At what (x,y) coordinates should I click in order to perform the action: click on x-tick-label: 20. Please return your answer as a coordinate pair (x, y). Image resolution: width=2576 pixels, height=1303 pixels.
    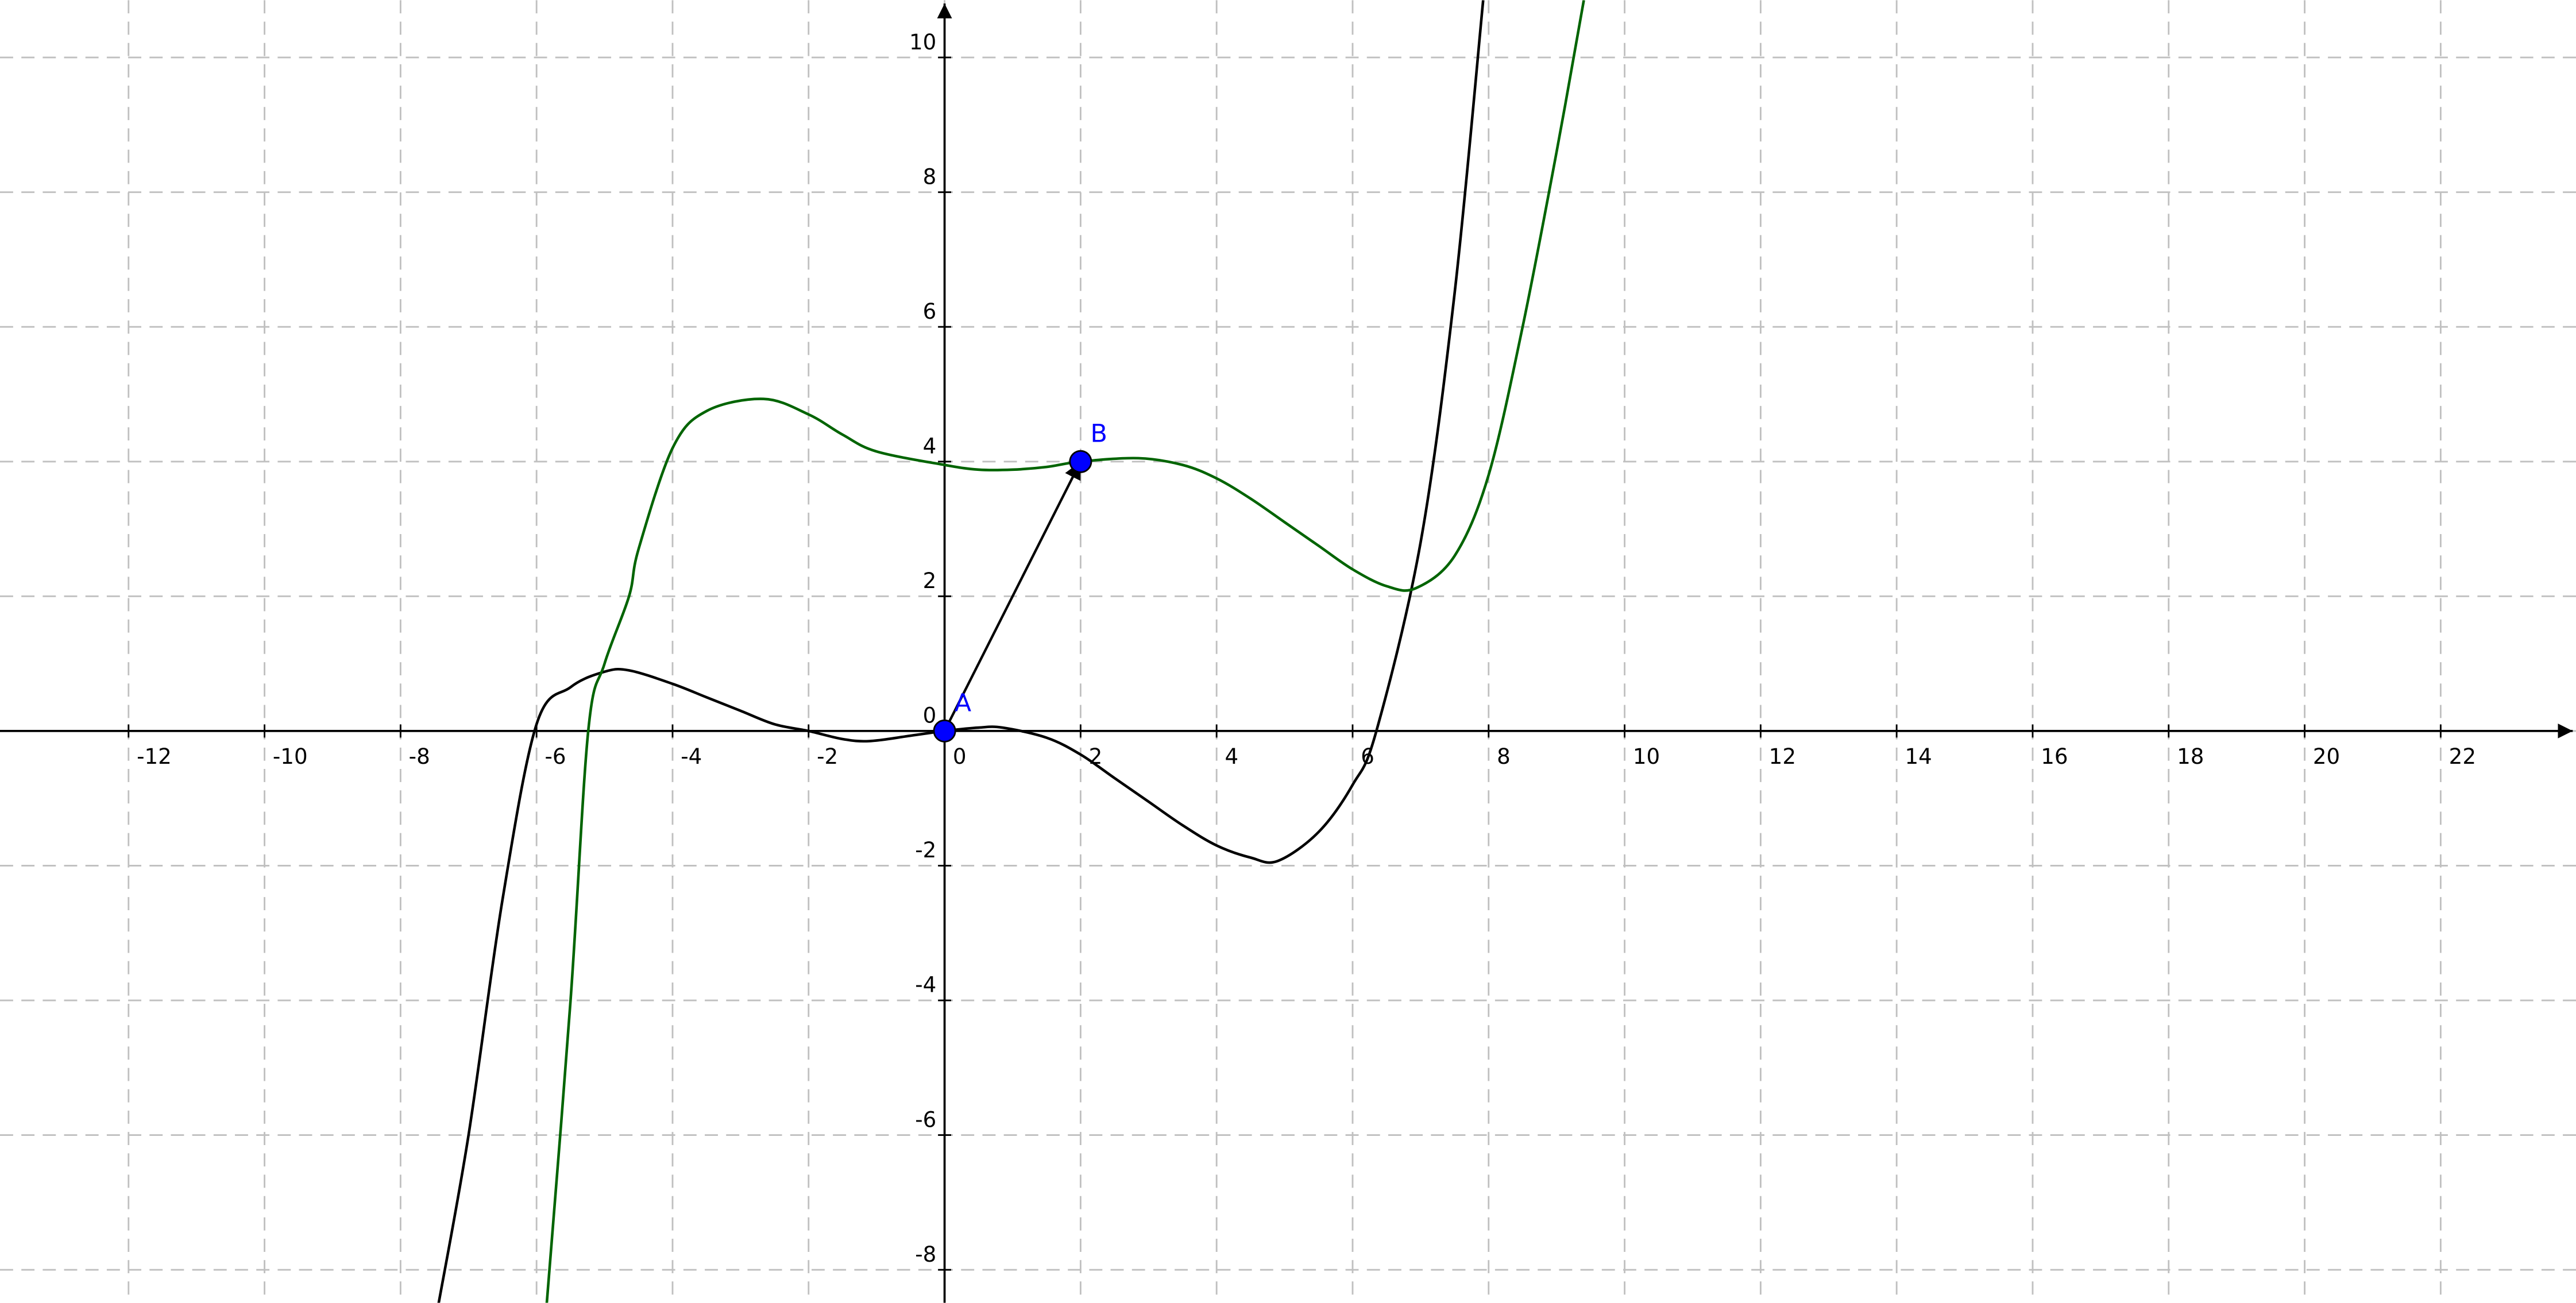
    Looking at the image, I should click on (2326, 756).